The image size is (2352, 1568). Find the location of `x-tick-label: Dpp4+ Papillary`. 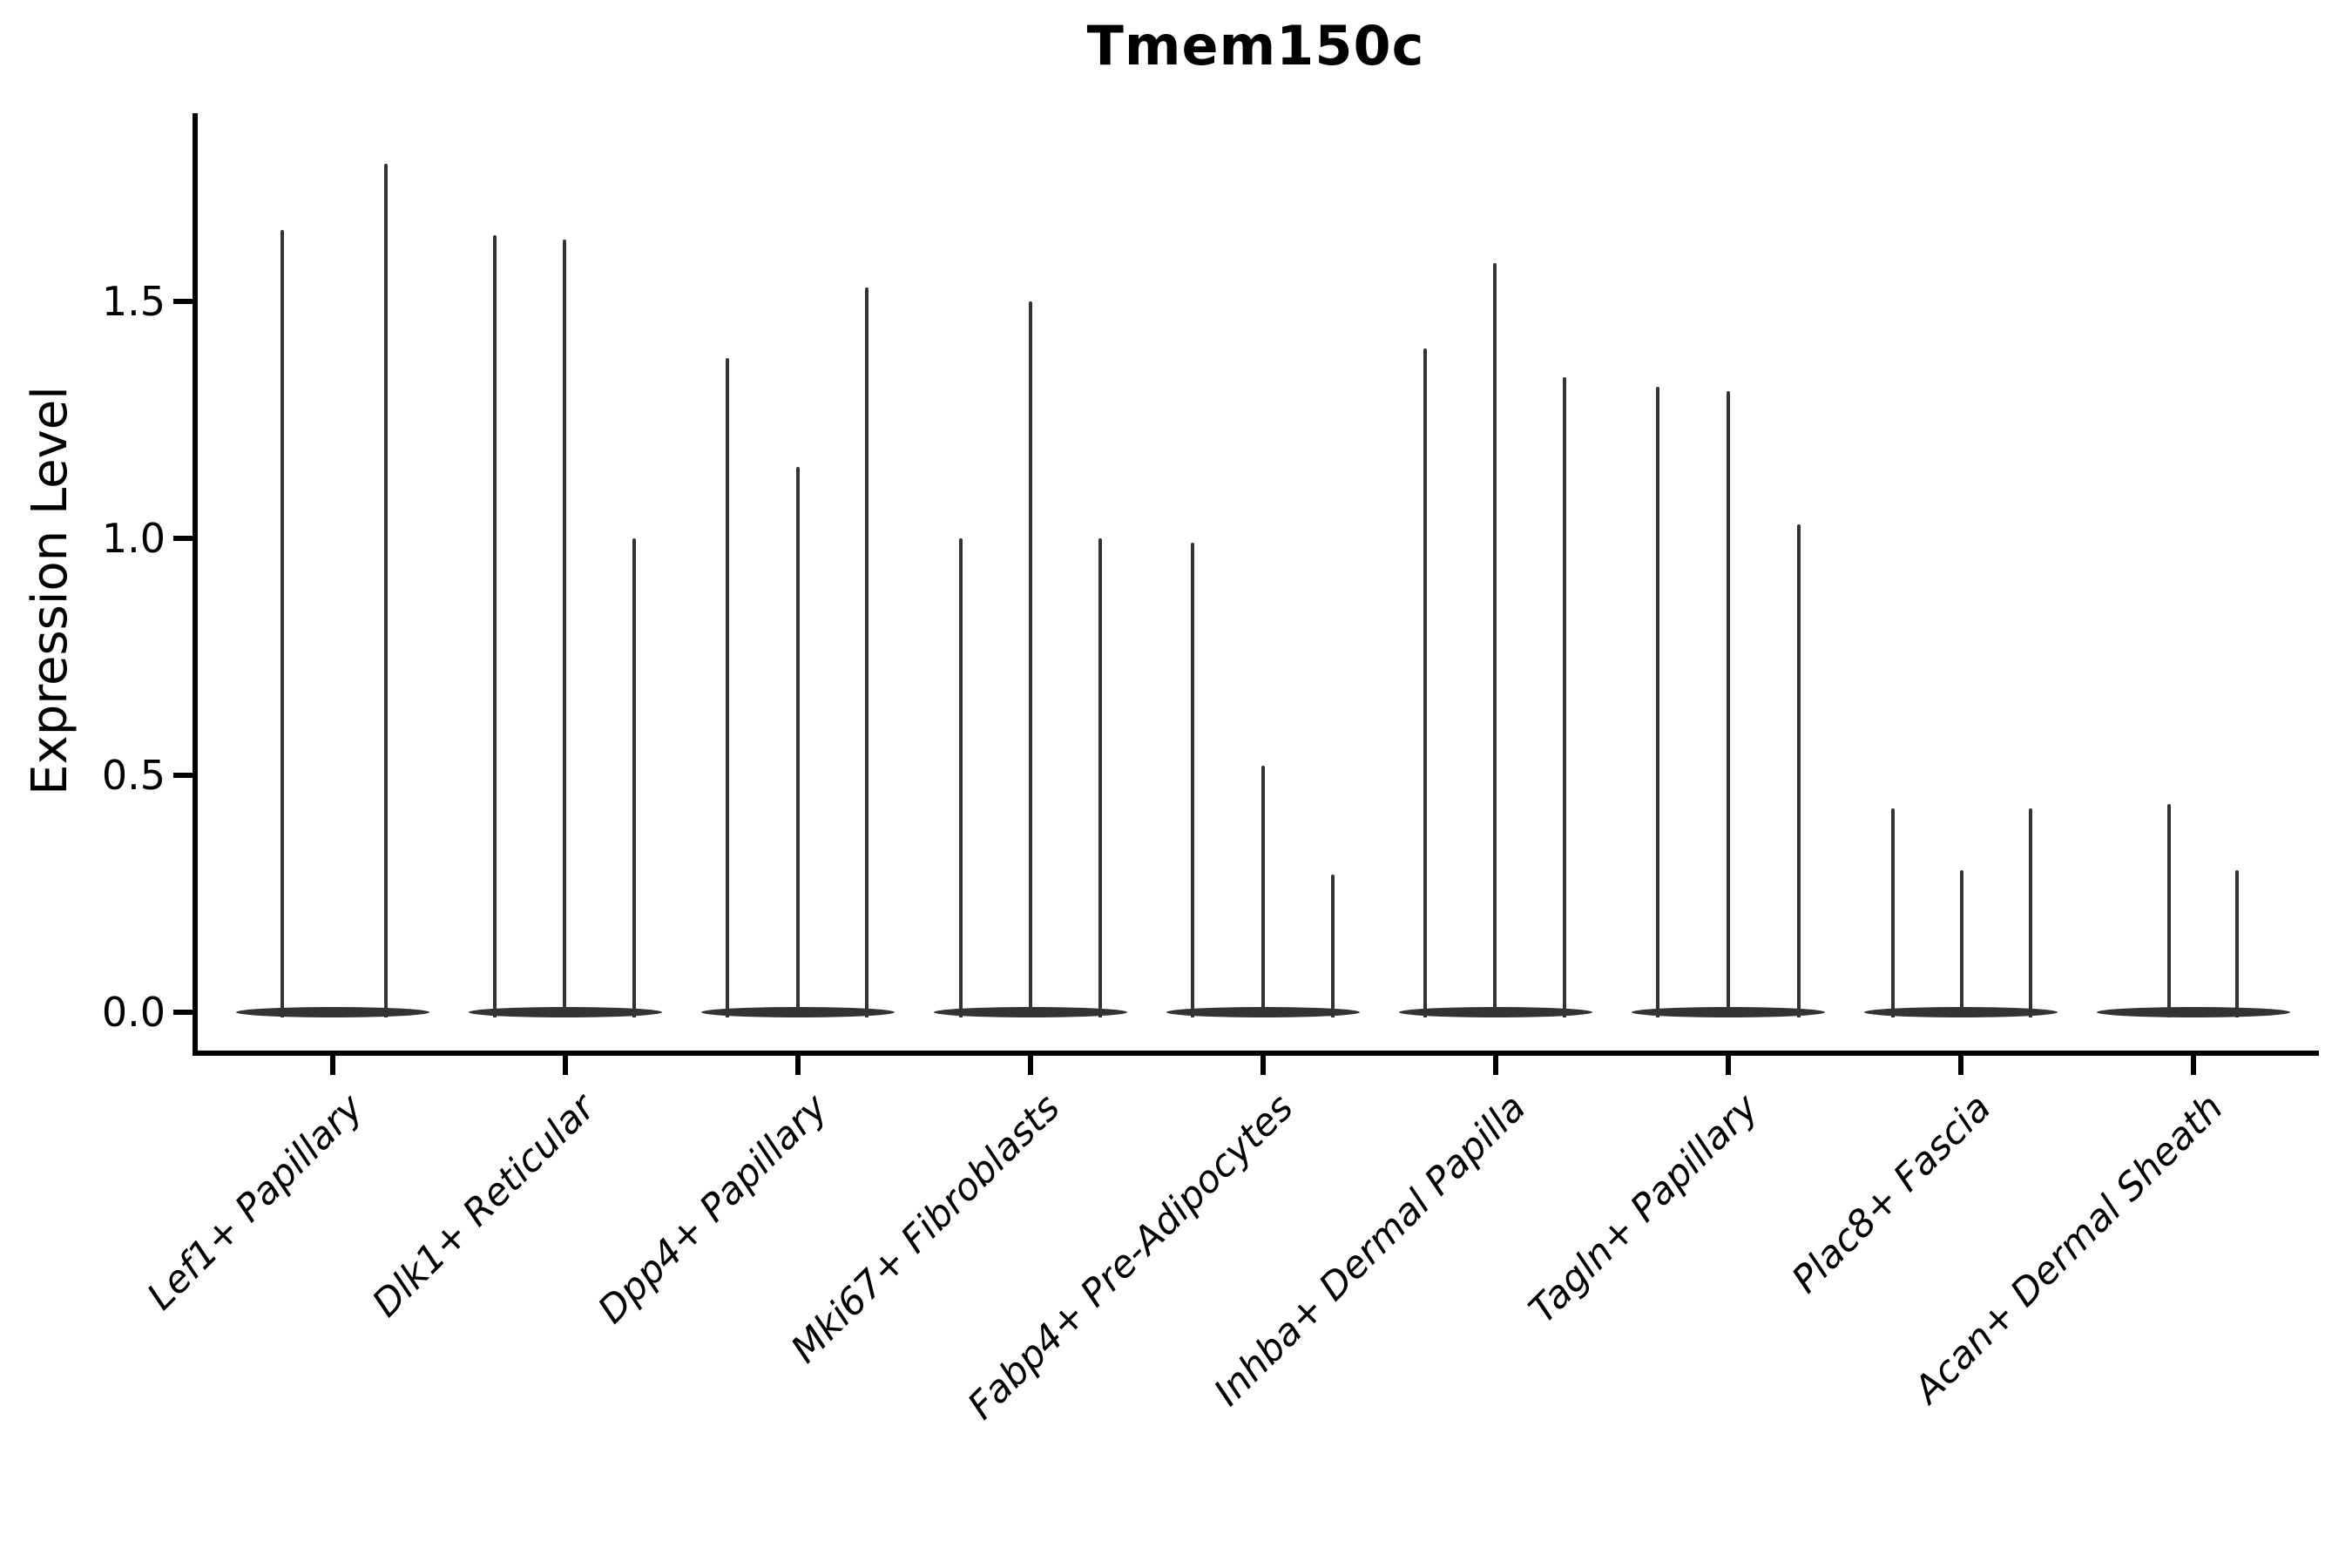

x-tick-label: Dpp4+ Papillary is located at coordinates (713, 1209).